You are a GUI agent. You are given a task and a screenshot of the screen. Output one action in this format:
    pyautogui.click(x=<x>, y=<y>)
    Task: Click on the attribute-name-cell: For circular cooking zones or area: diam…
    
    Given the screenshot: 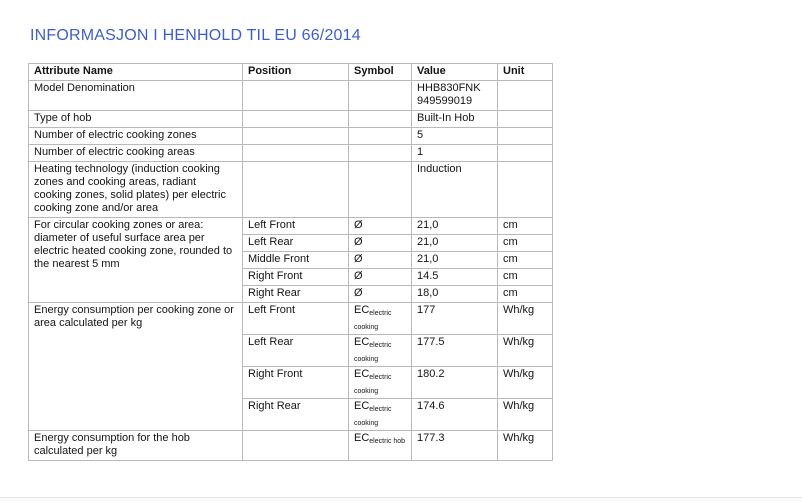 What is the action you would take?
    pyautogui.click(x=135, y=260)
    